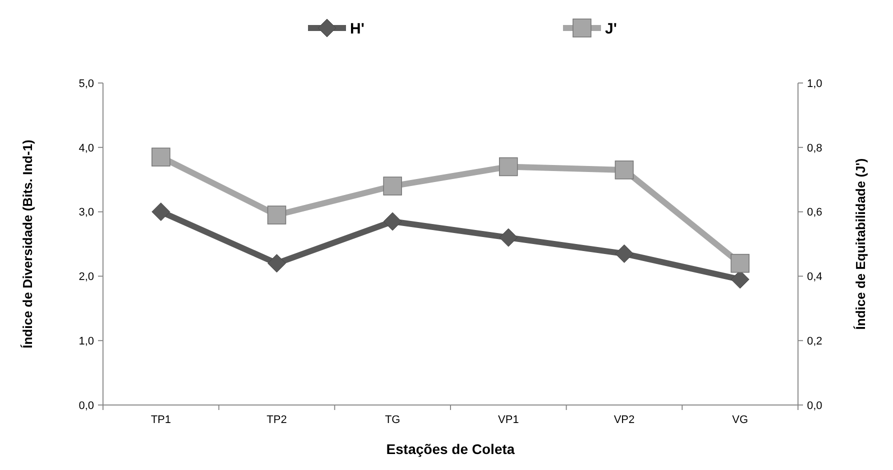  What do you see at coordinates (86, 406) in the screenshot?
I see `y-tick-label: 0,0` at bounding box center [86, 406].